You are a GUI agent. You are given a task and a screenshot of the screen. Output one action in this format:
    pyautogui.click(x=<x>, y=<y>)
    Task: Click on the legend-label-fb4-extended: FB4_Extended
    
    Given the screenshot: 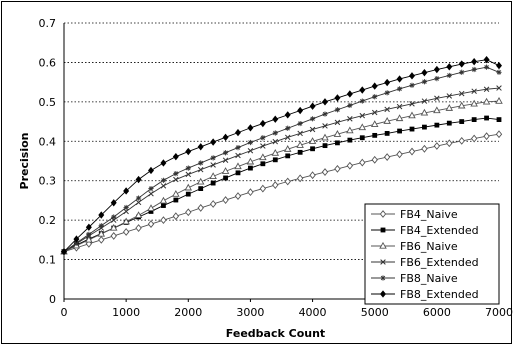 What is the action you would take?
    pyautogui.click(x=439, y=230)
    